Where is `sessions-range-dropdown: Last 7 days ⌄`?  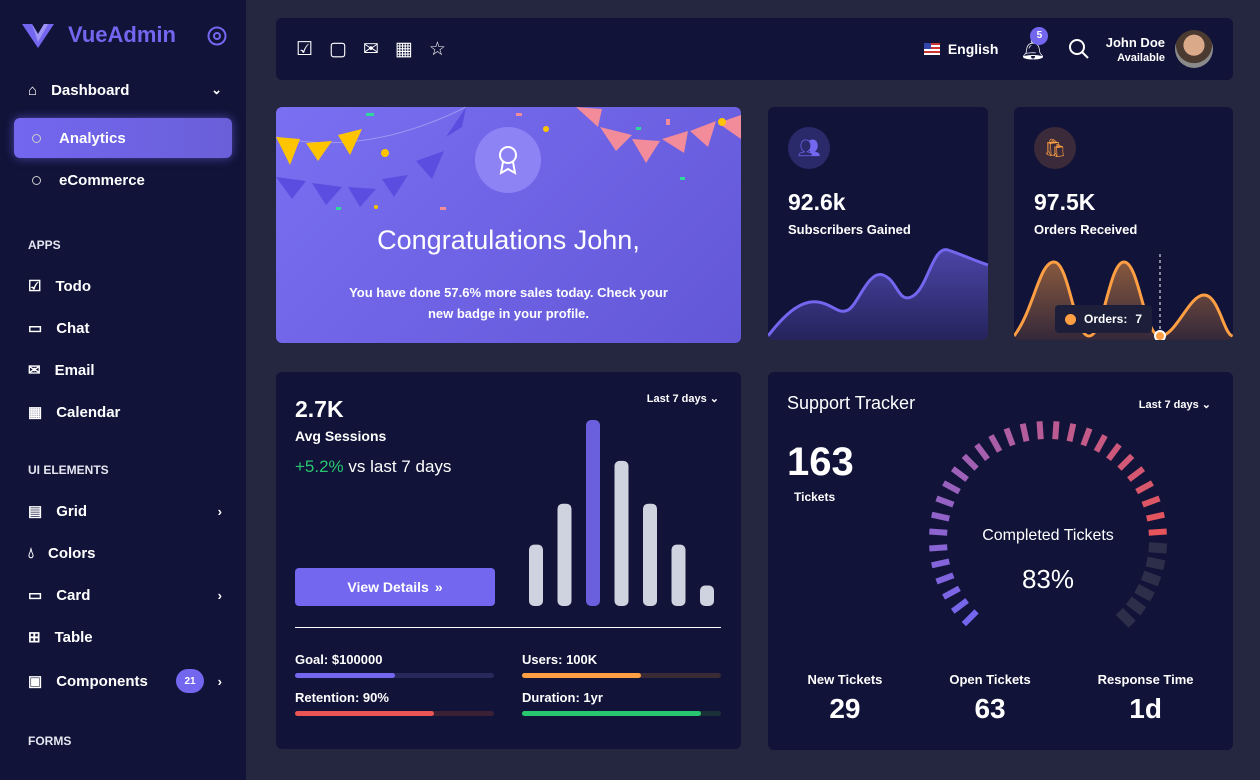 sessions-range-dropdown: Last 7 days ⌄ is located at coordinates (682, 399).